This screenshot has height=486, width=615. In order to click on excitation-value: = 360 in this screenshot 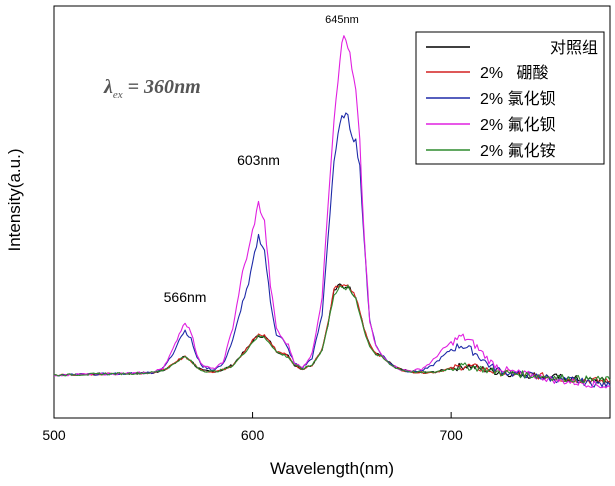, I will do `click(148, 87)`.